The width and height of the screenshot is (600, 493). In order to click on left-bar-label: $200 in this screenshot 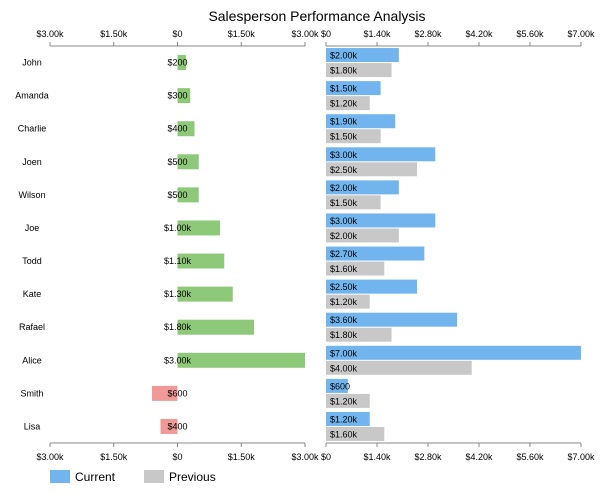, I will do `click(177, 63)`.